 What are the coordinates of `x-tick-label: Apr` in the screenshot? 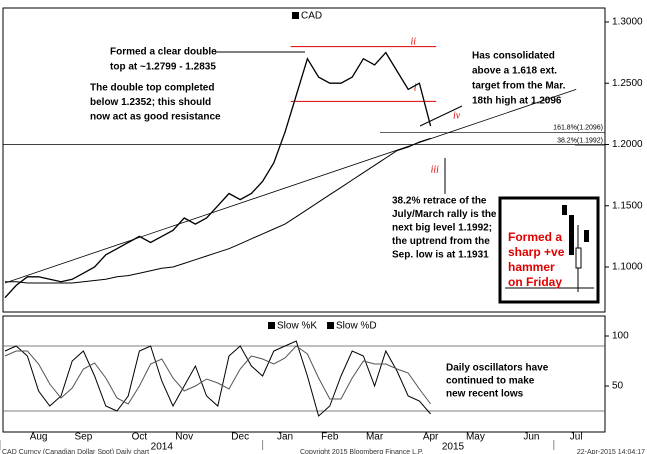 It's located at (431, 437).